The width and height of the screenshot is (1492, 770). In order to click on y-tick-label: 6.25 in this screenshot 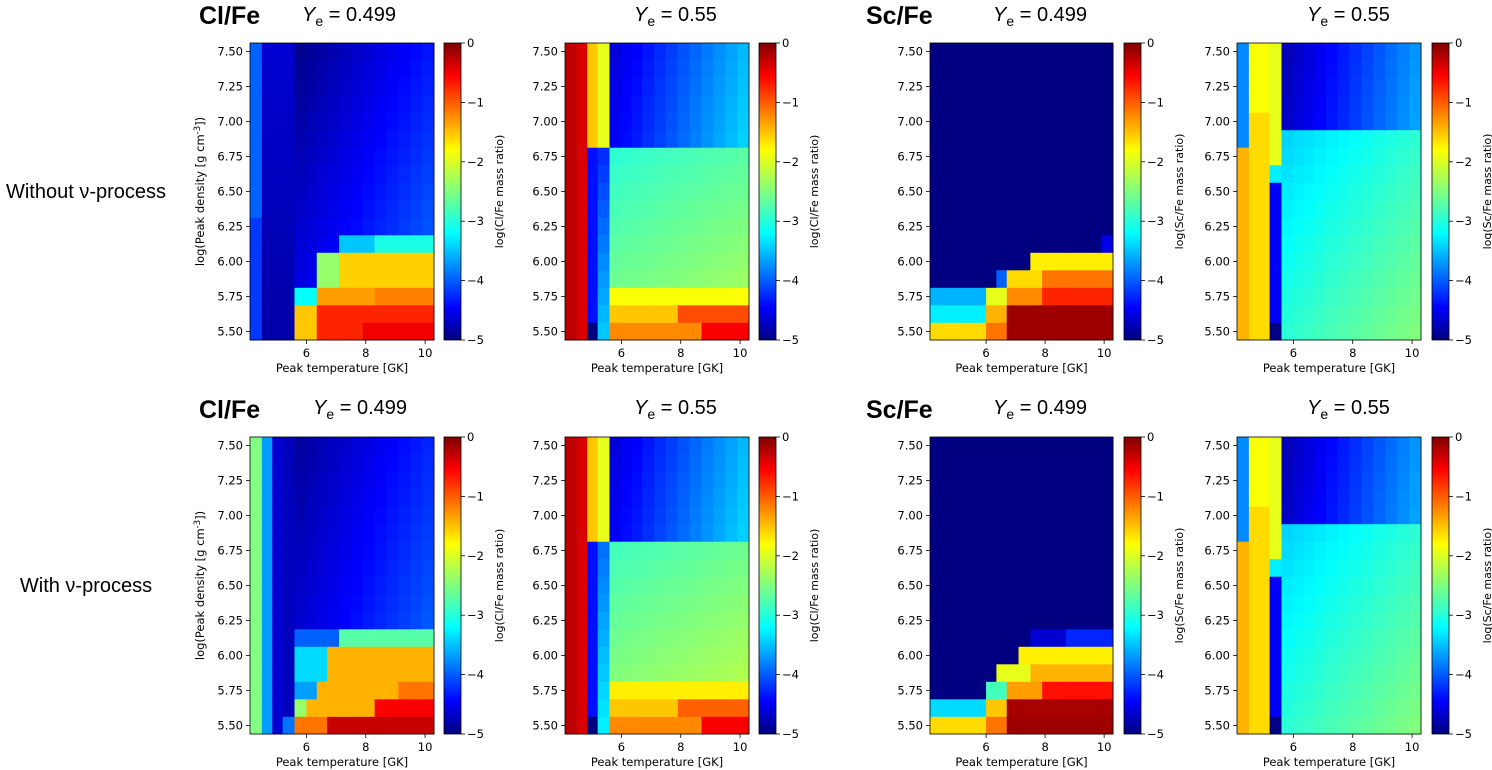, I will do `click(545, 227)`.